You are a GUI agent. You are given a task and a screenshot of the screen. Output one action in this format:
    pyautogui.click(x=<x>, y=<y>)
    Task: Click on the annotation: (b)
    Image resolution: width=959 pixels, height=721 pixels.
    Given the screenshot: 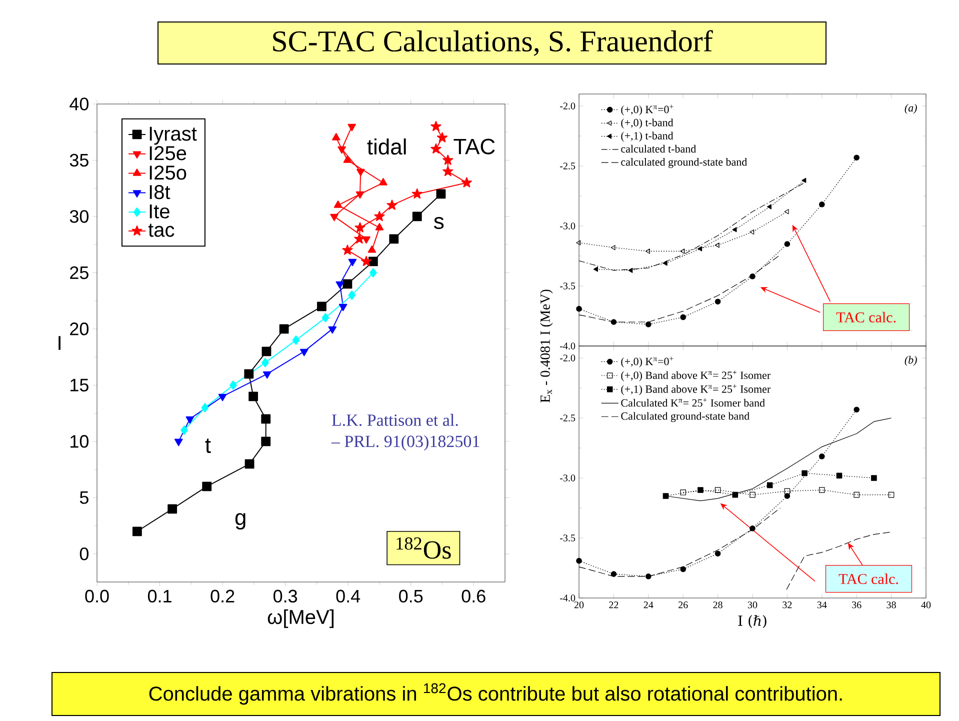 What is the action you would take?
    pyautogui.click(x=910, y=361)
    